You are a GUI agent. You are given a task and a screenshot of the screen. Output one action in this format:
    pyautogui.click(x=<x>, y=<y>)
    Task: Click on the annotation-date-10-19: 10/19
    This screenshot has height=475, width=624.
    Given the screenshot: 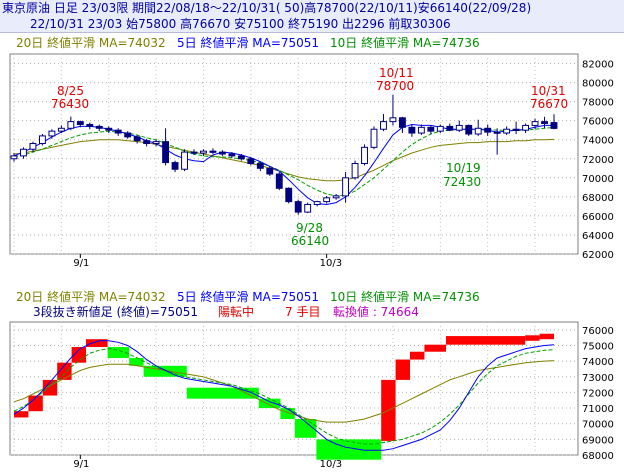 What is the action you would take?
    pyautogui.click(x=463, y=168)
    